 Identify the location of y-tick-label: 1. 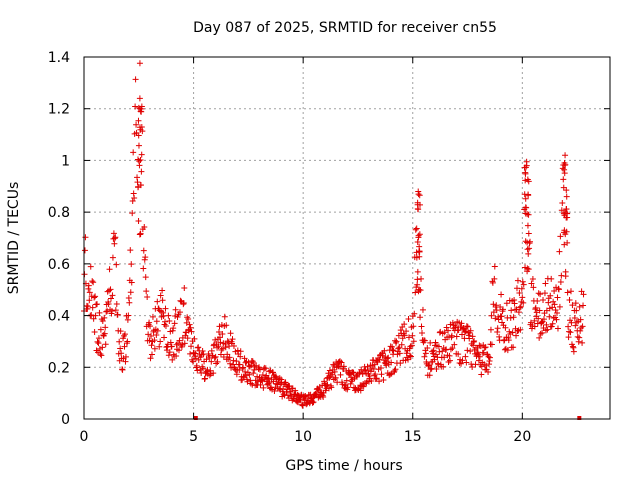
(65, 161).